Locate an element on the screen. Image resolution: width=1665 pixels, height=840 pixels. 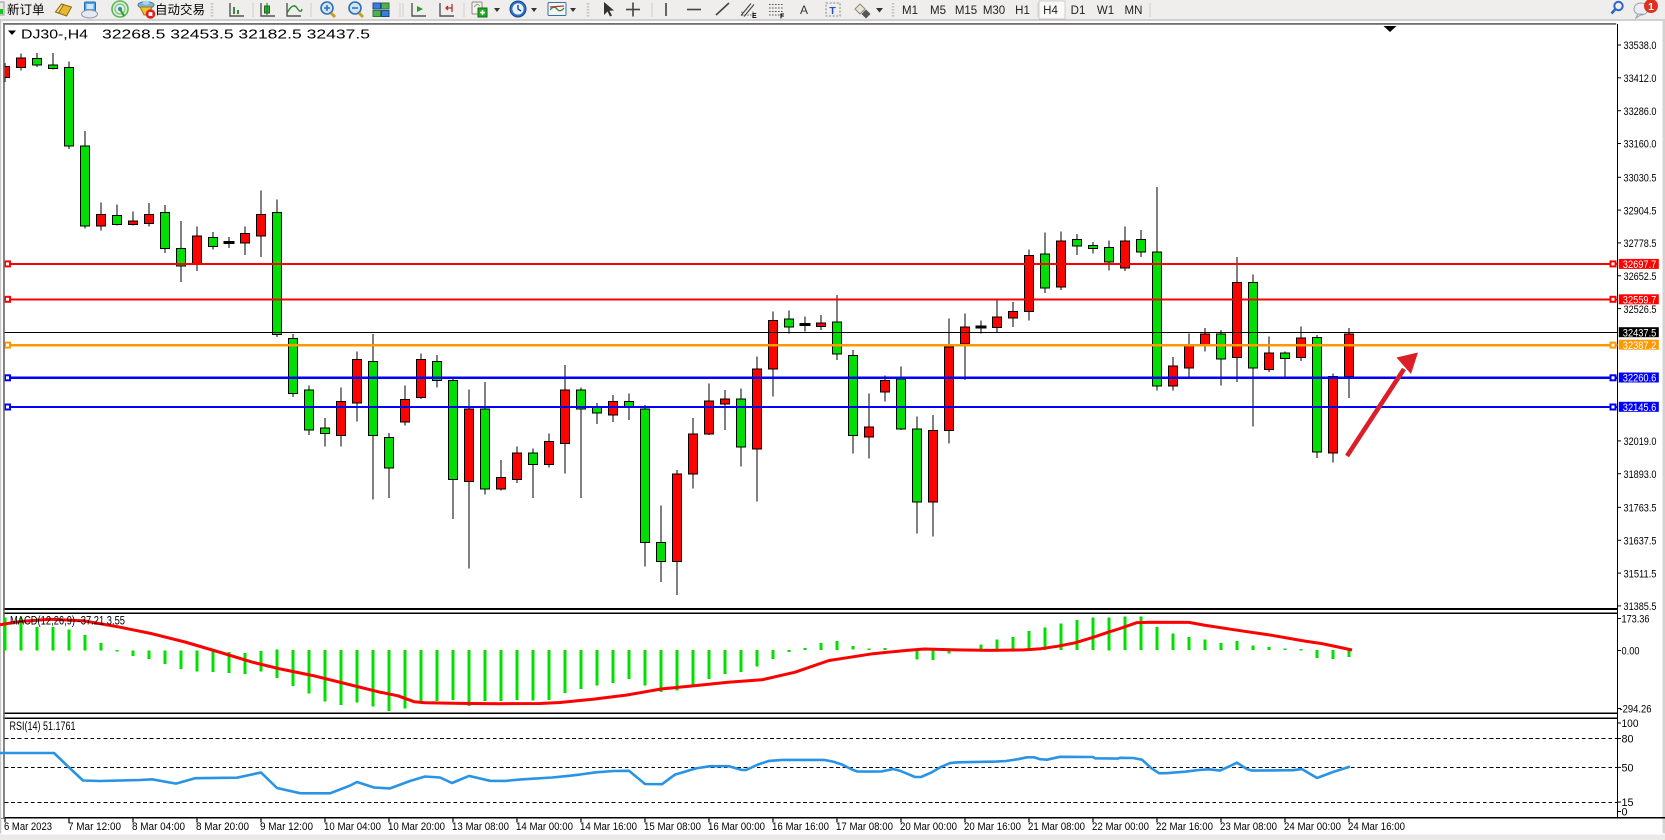
svg-text: F is located at coordinates (782, 17).